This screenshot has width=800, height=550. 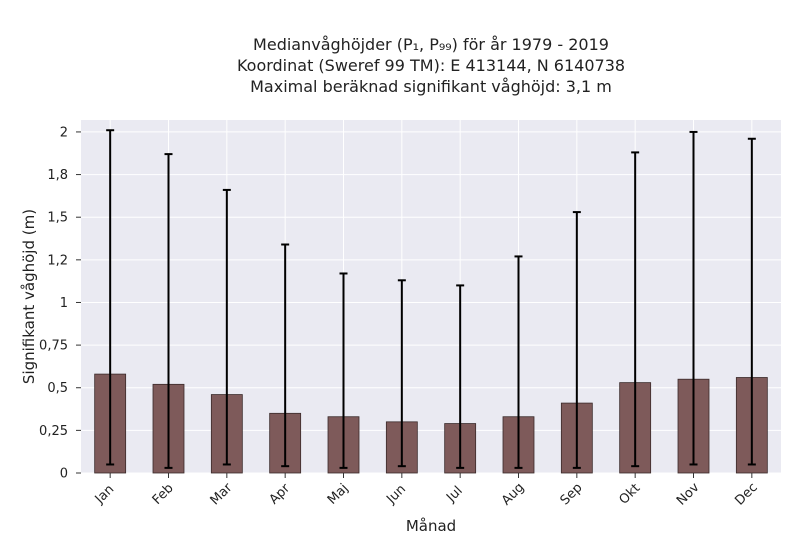 What do you see at coordinates (285, 355) in the screenshot?
I see `error-bar-apr` at bounding box center [285, 355].